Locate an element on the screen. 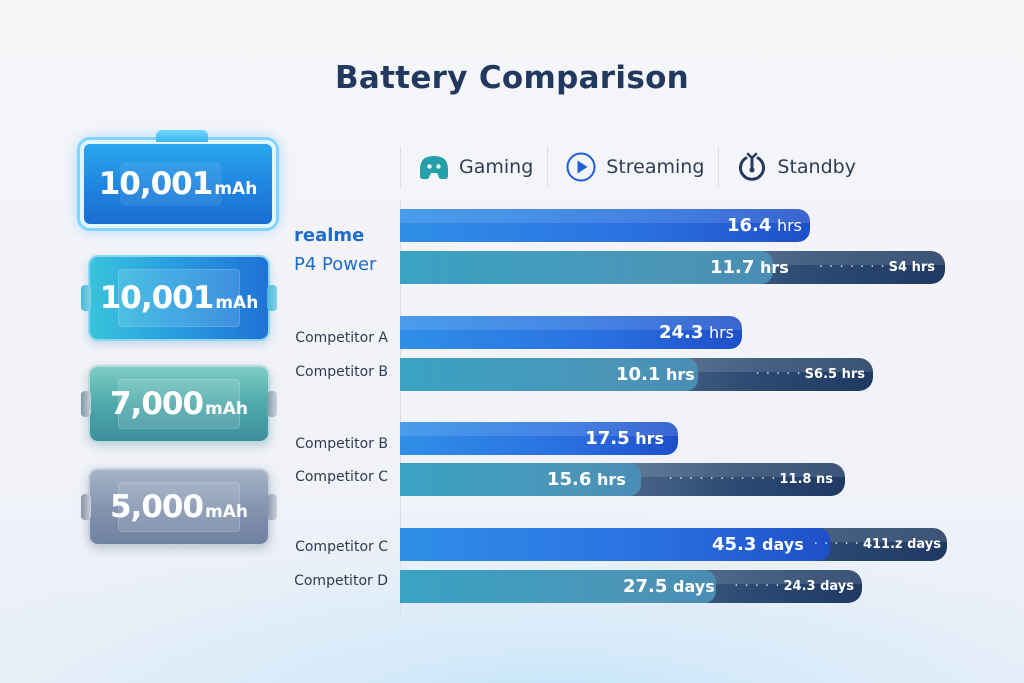 The image size is (1024, 683). bar-realme-streaming: 11.7 hrs · · · · · · · S4 hrs is located at coordinates (672, 267).